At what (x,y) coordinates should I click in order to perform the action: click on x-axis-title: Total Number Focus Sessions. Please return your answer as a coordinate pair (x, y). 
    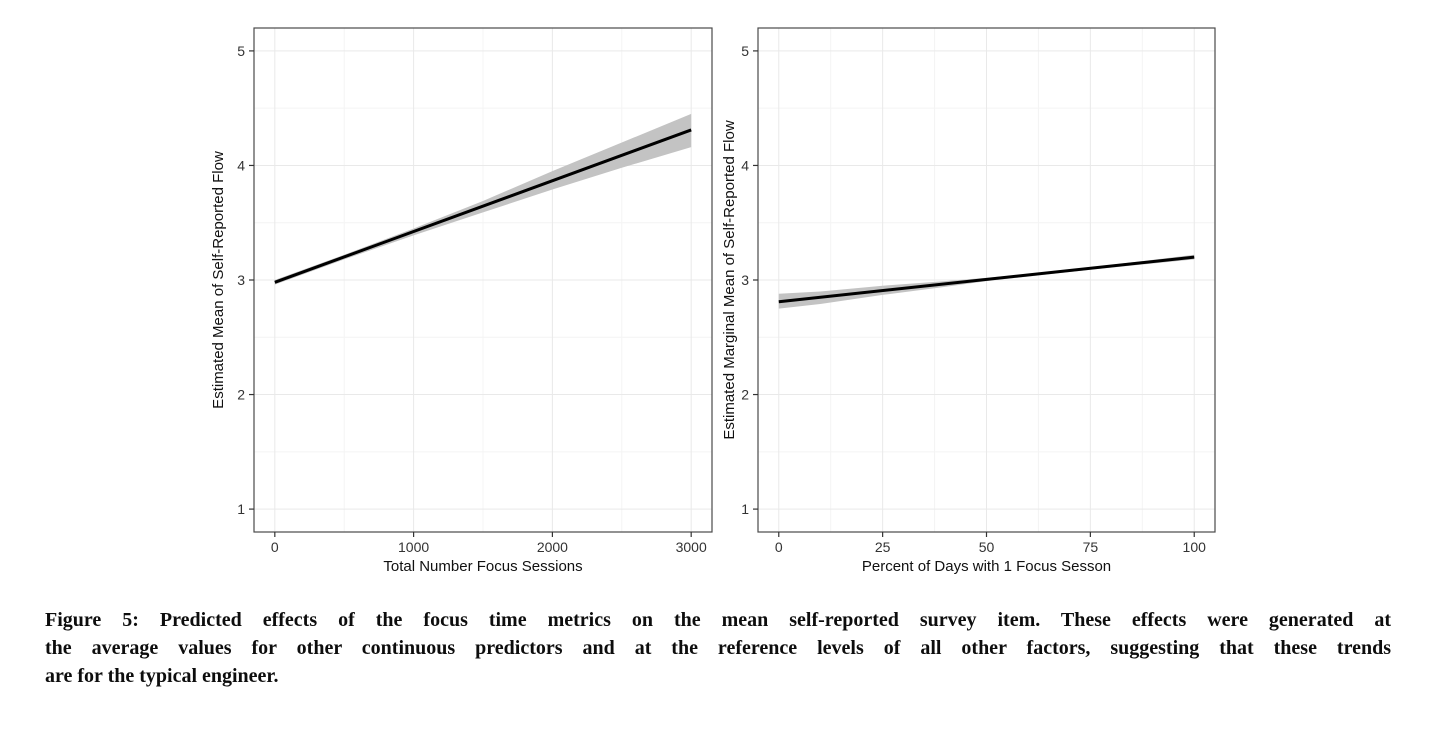
    Looking at the image, I should click on (482, 566).